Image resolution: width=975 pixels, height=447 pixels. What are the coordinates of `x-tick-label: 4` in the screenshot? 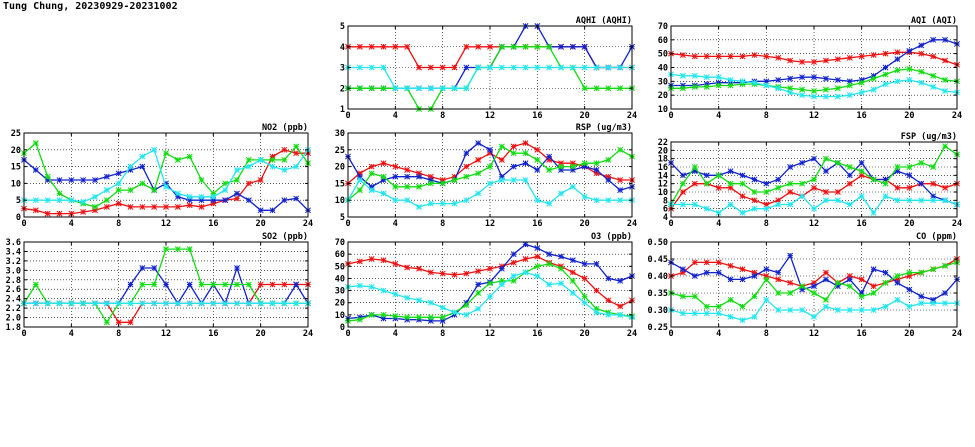 It's located at (395, 116).